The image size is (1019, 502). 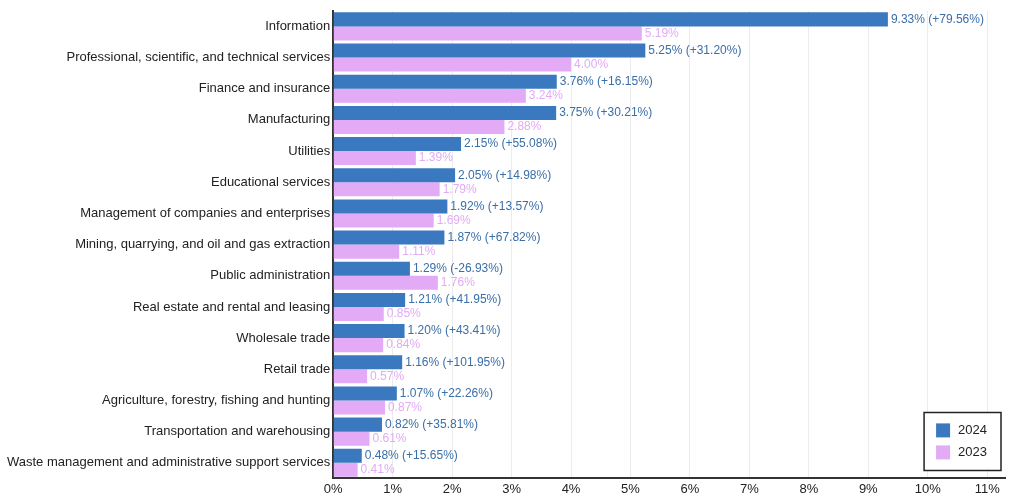 I want to click on y-tick-label: Manufacturing, so click(x=289, y=119).